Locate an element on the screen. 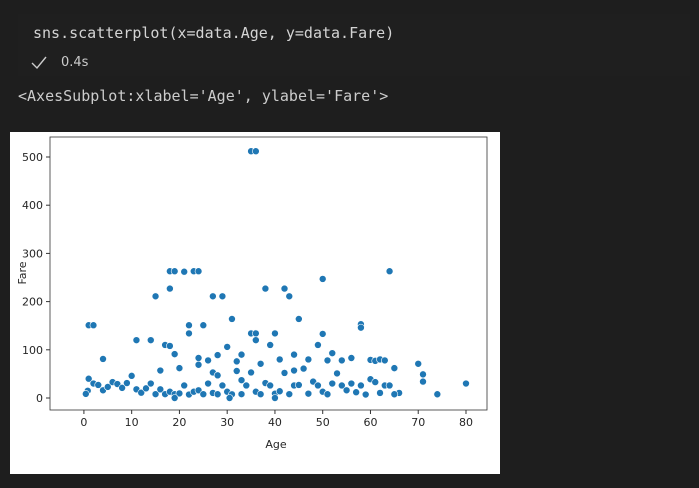 The image size is (699, 488). y-tick-label: 500 is located at coordinates (32, 157).